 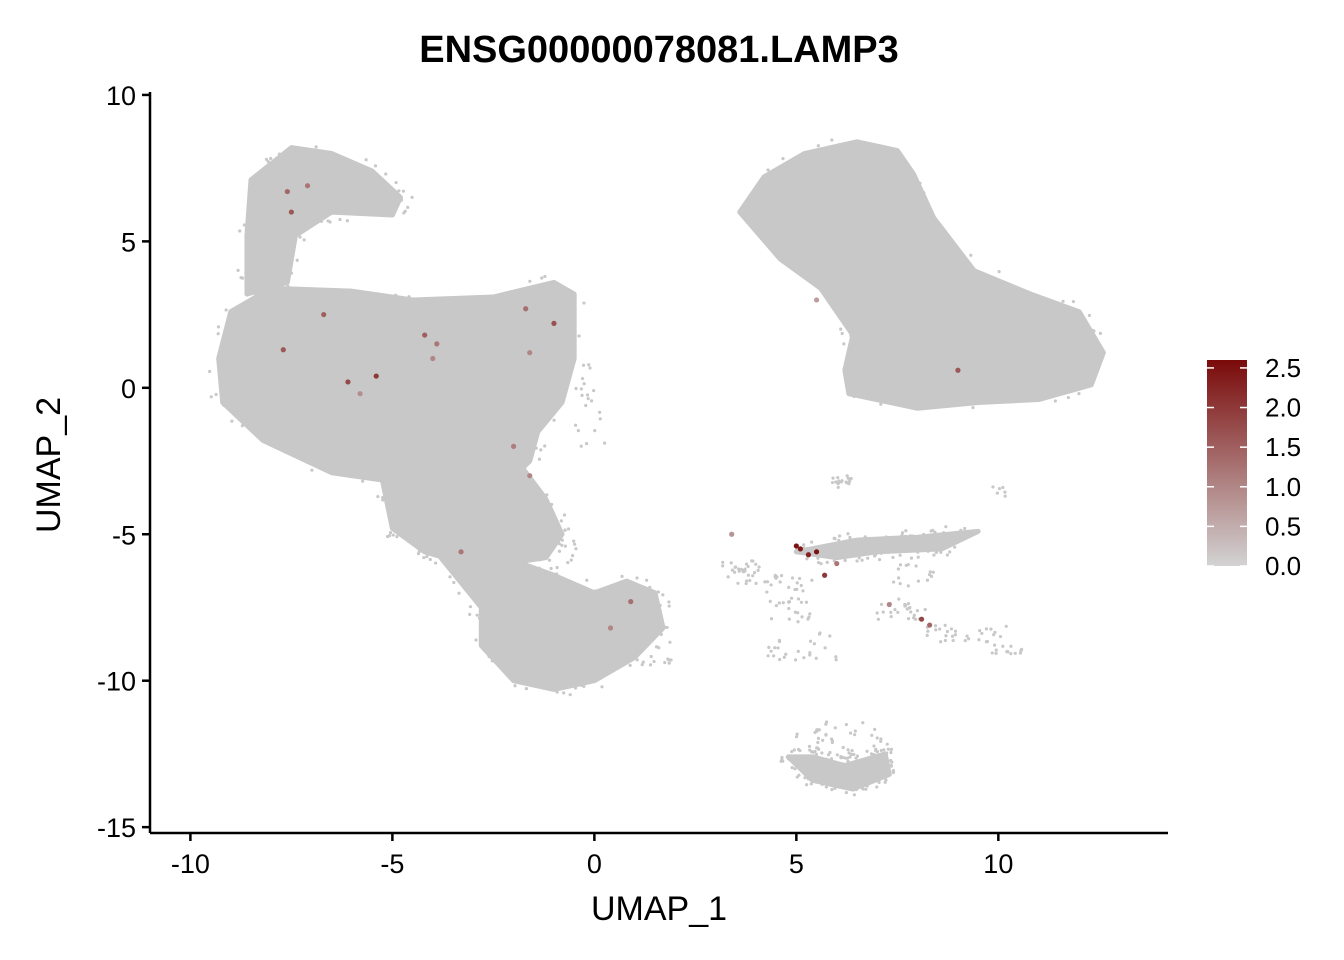 I want to click on cluster-right_top, so click(x=921, y=274).